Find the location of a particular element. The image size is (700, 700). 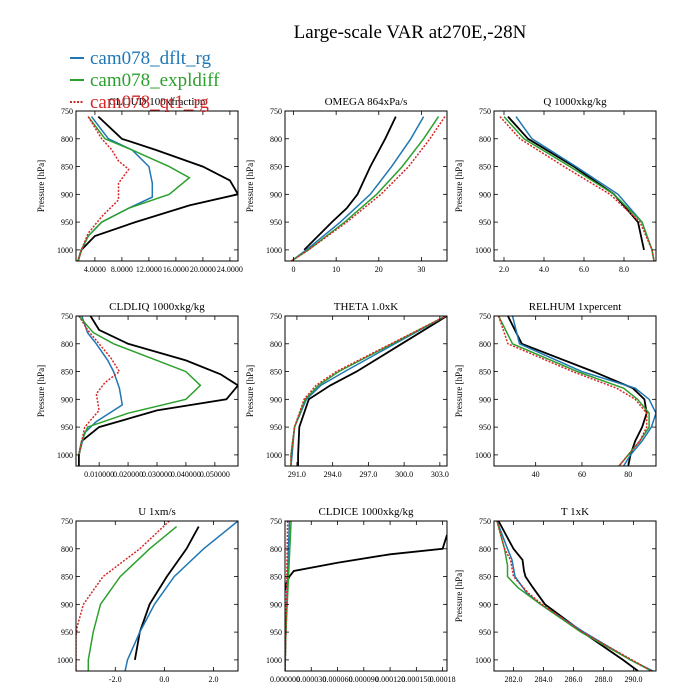

panel-title: T 1xK is located at coordinates (575, 512).